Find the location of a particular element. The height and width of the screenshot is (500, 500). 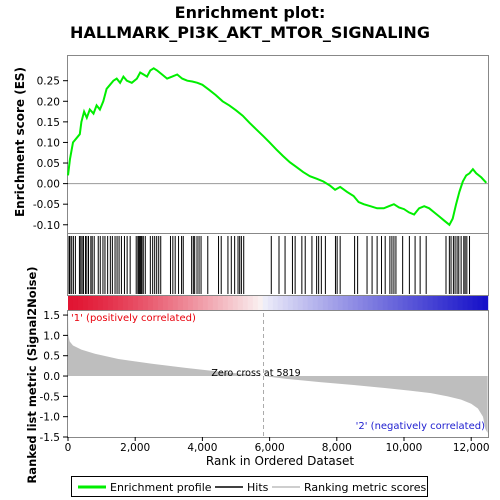

chart-title-line2: HALLMARK_PI3K_AKT_MTOR_SIGNALING is located at coordinates (250, 32).